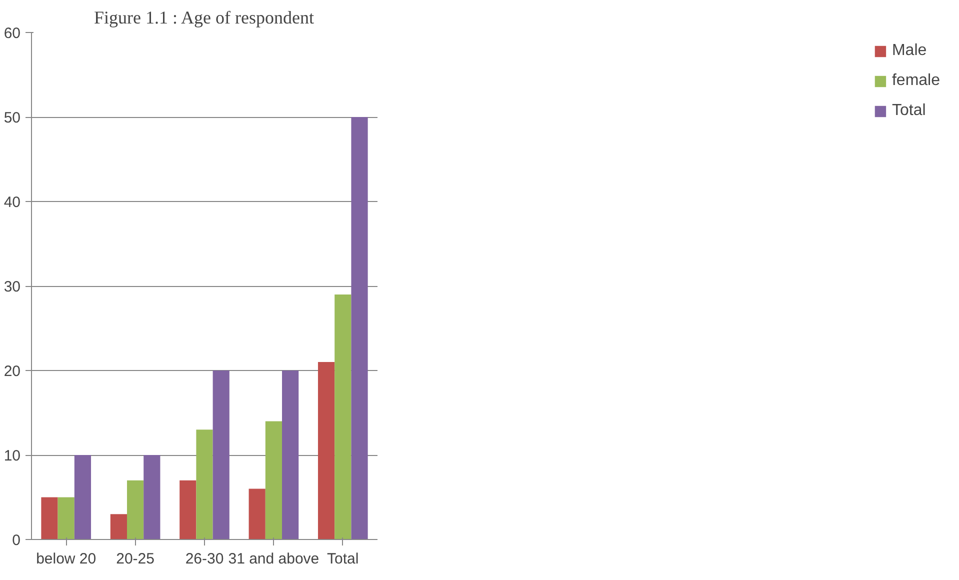 The width and height of the screenshot is (959, 580). What do you see at coordinates (12, 287) in the screenshot?
I see `y-tick-label: 30` at bounding box center [12, 287].